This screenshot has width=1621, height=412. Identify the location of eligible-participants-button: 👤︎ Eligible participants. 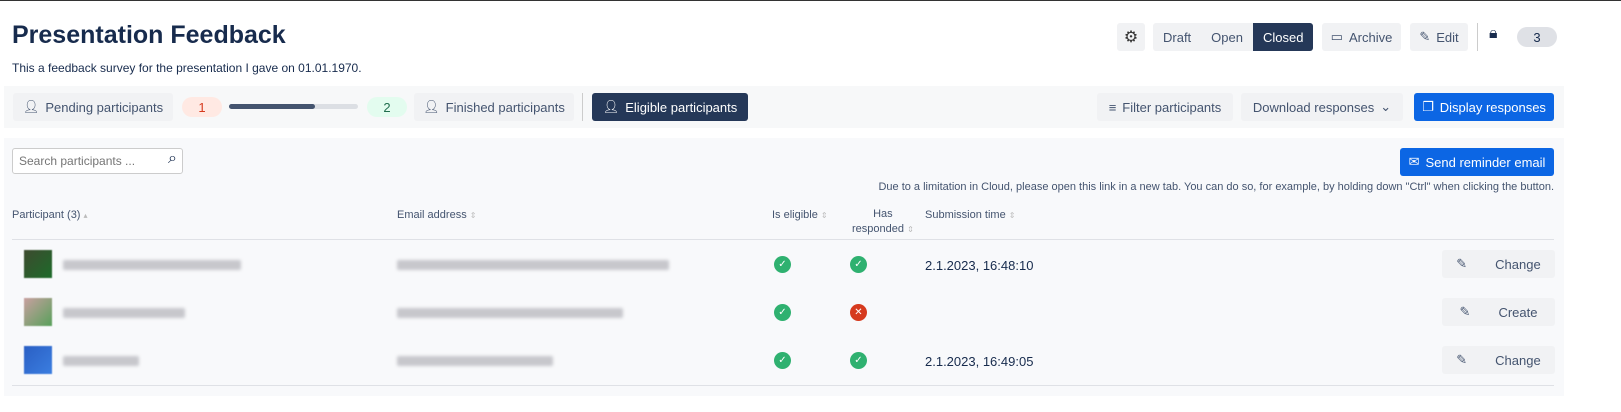
(670, 107).